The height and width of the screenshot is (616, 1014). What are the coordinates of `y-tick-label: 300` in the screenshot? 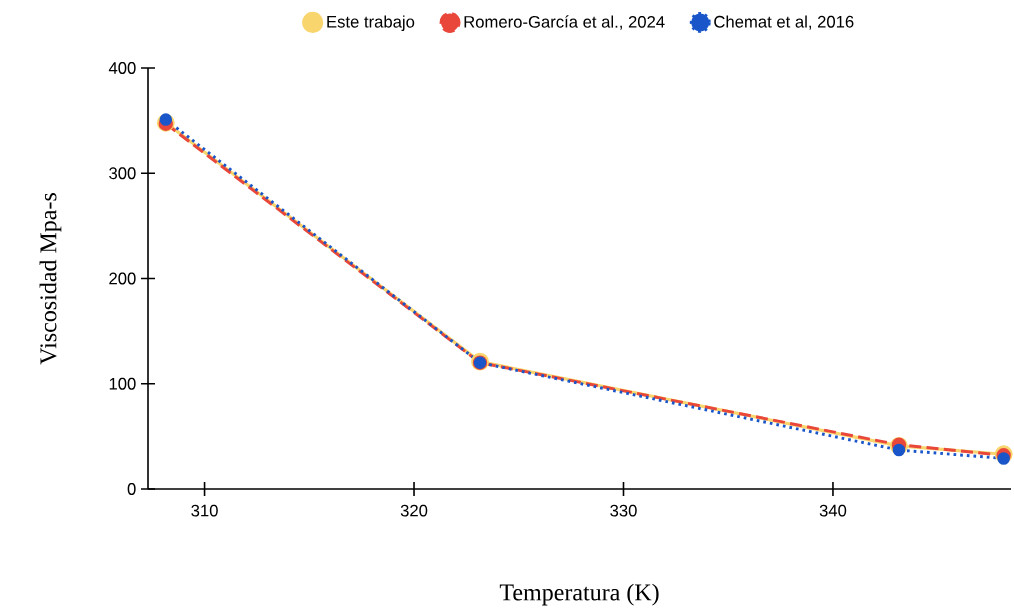 It's located at (122, 173).